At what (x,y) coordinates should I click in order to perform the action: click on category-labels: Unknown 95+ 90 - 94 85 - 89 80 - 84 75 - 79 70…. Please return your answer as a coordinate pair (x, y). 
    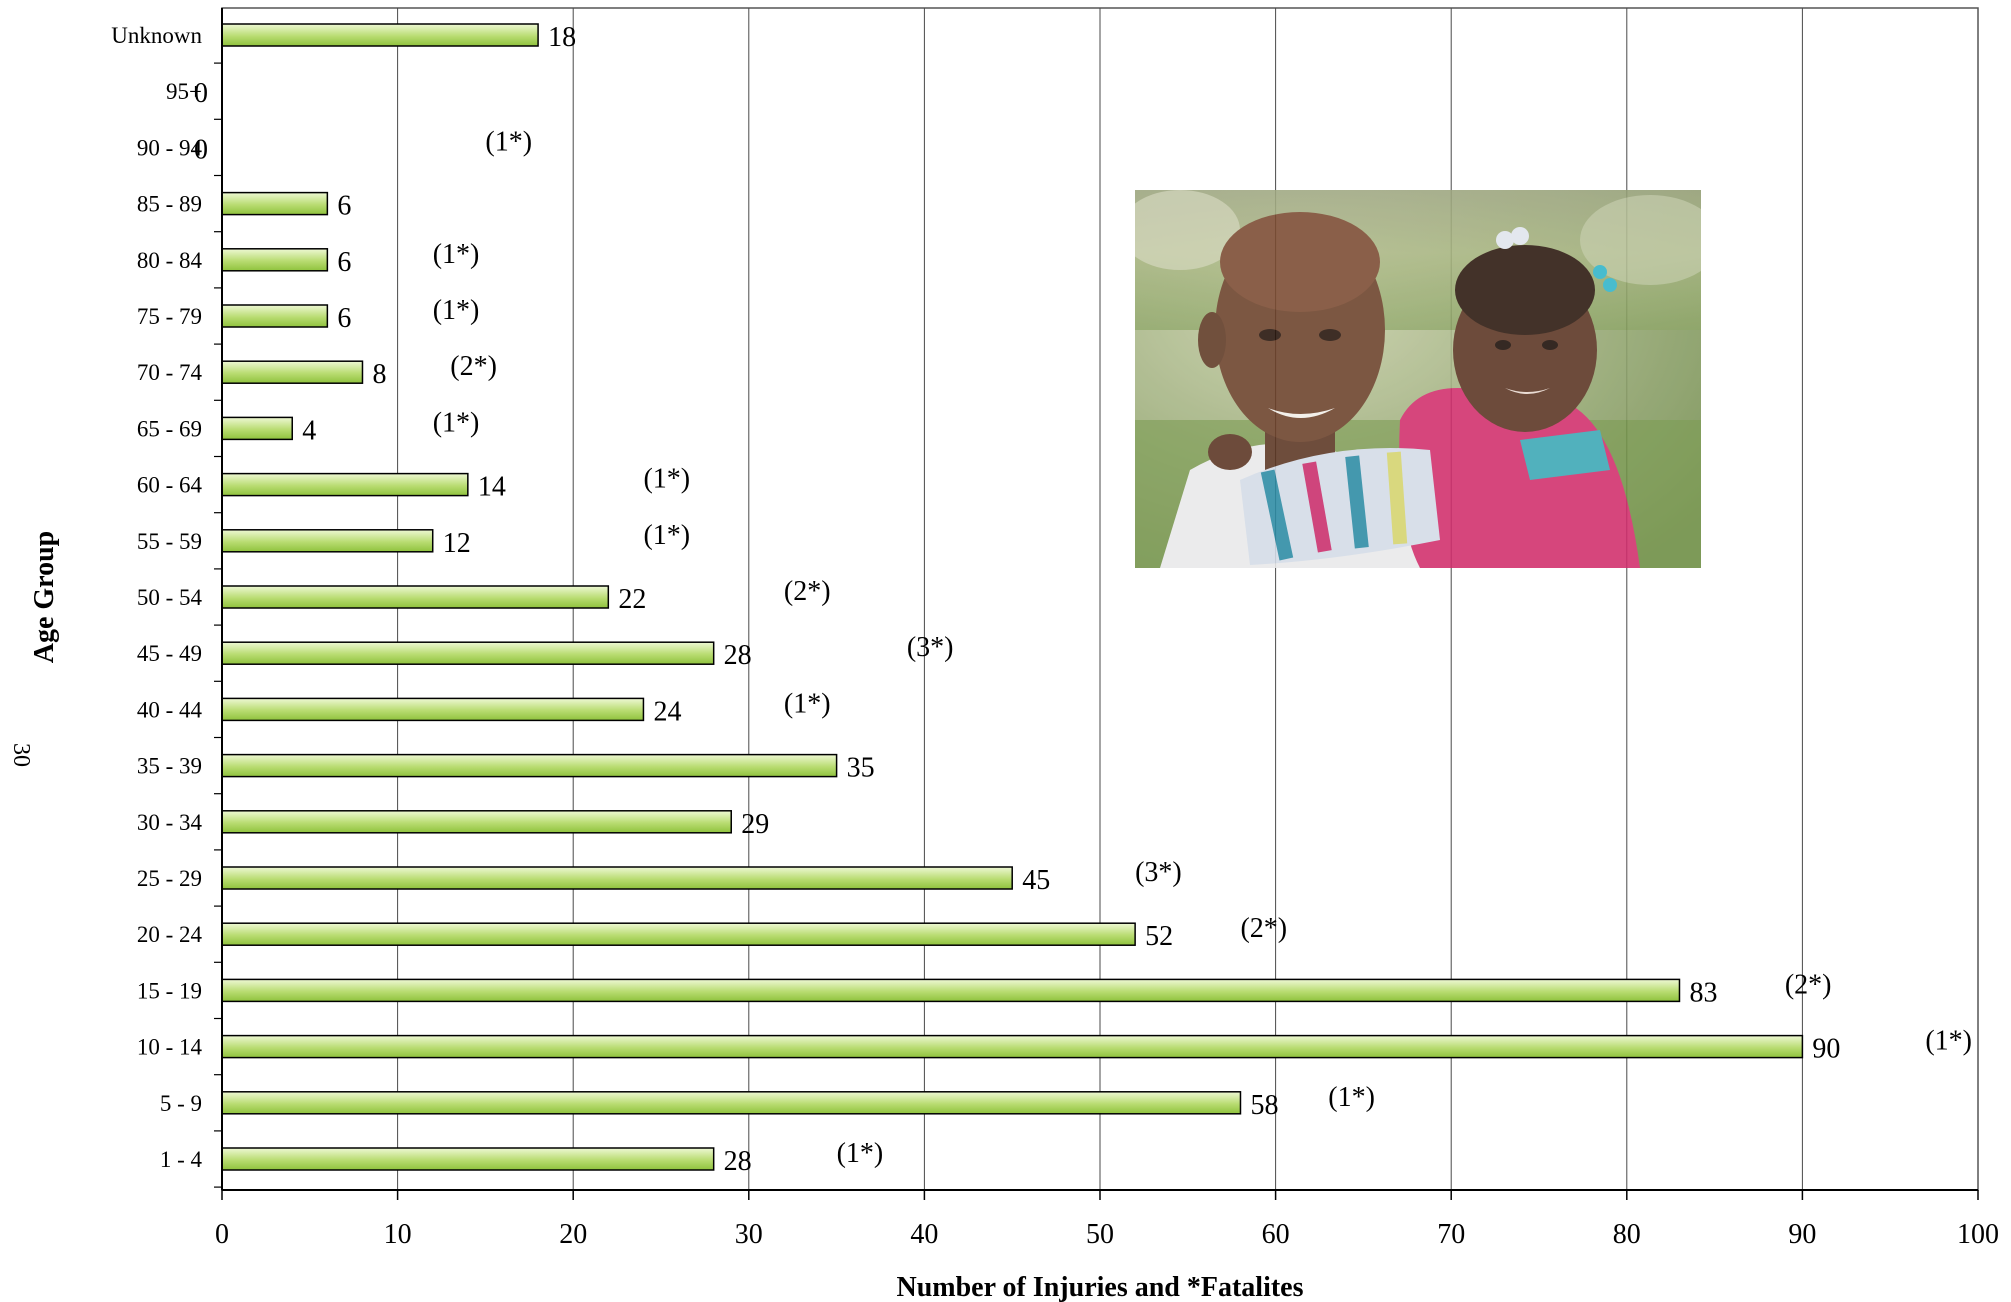
    Looking at the image, I should click on (156, 597).